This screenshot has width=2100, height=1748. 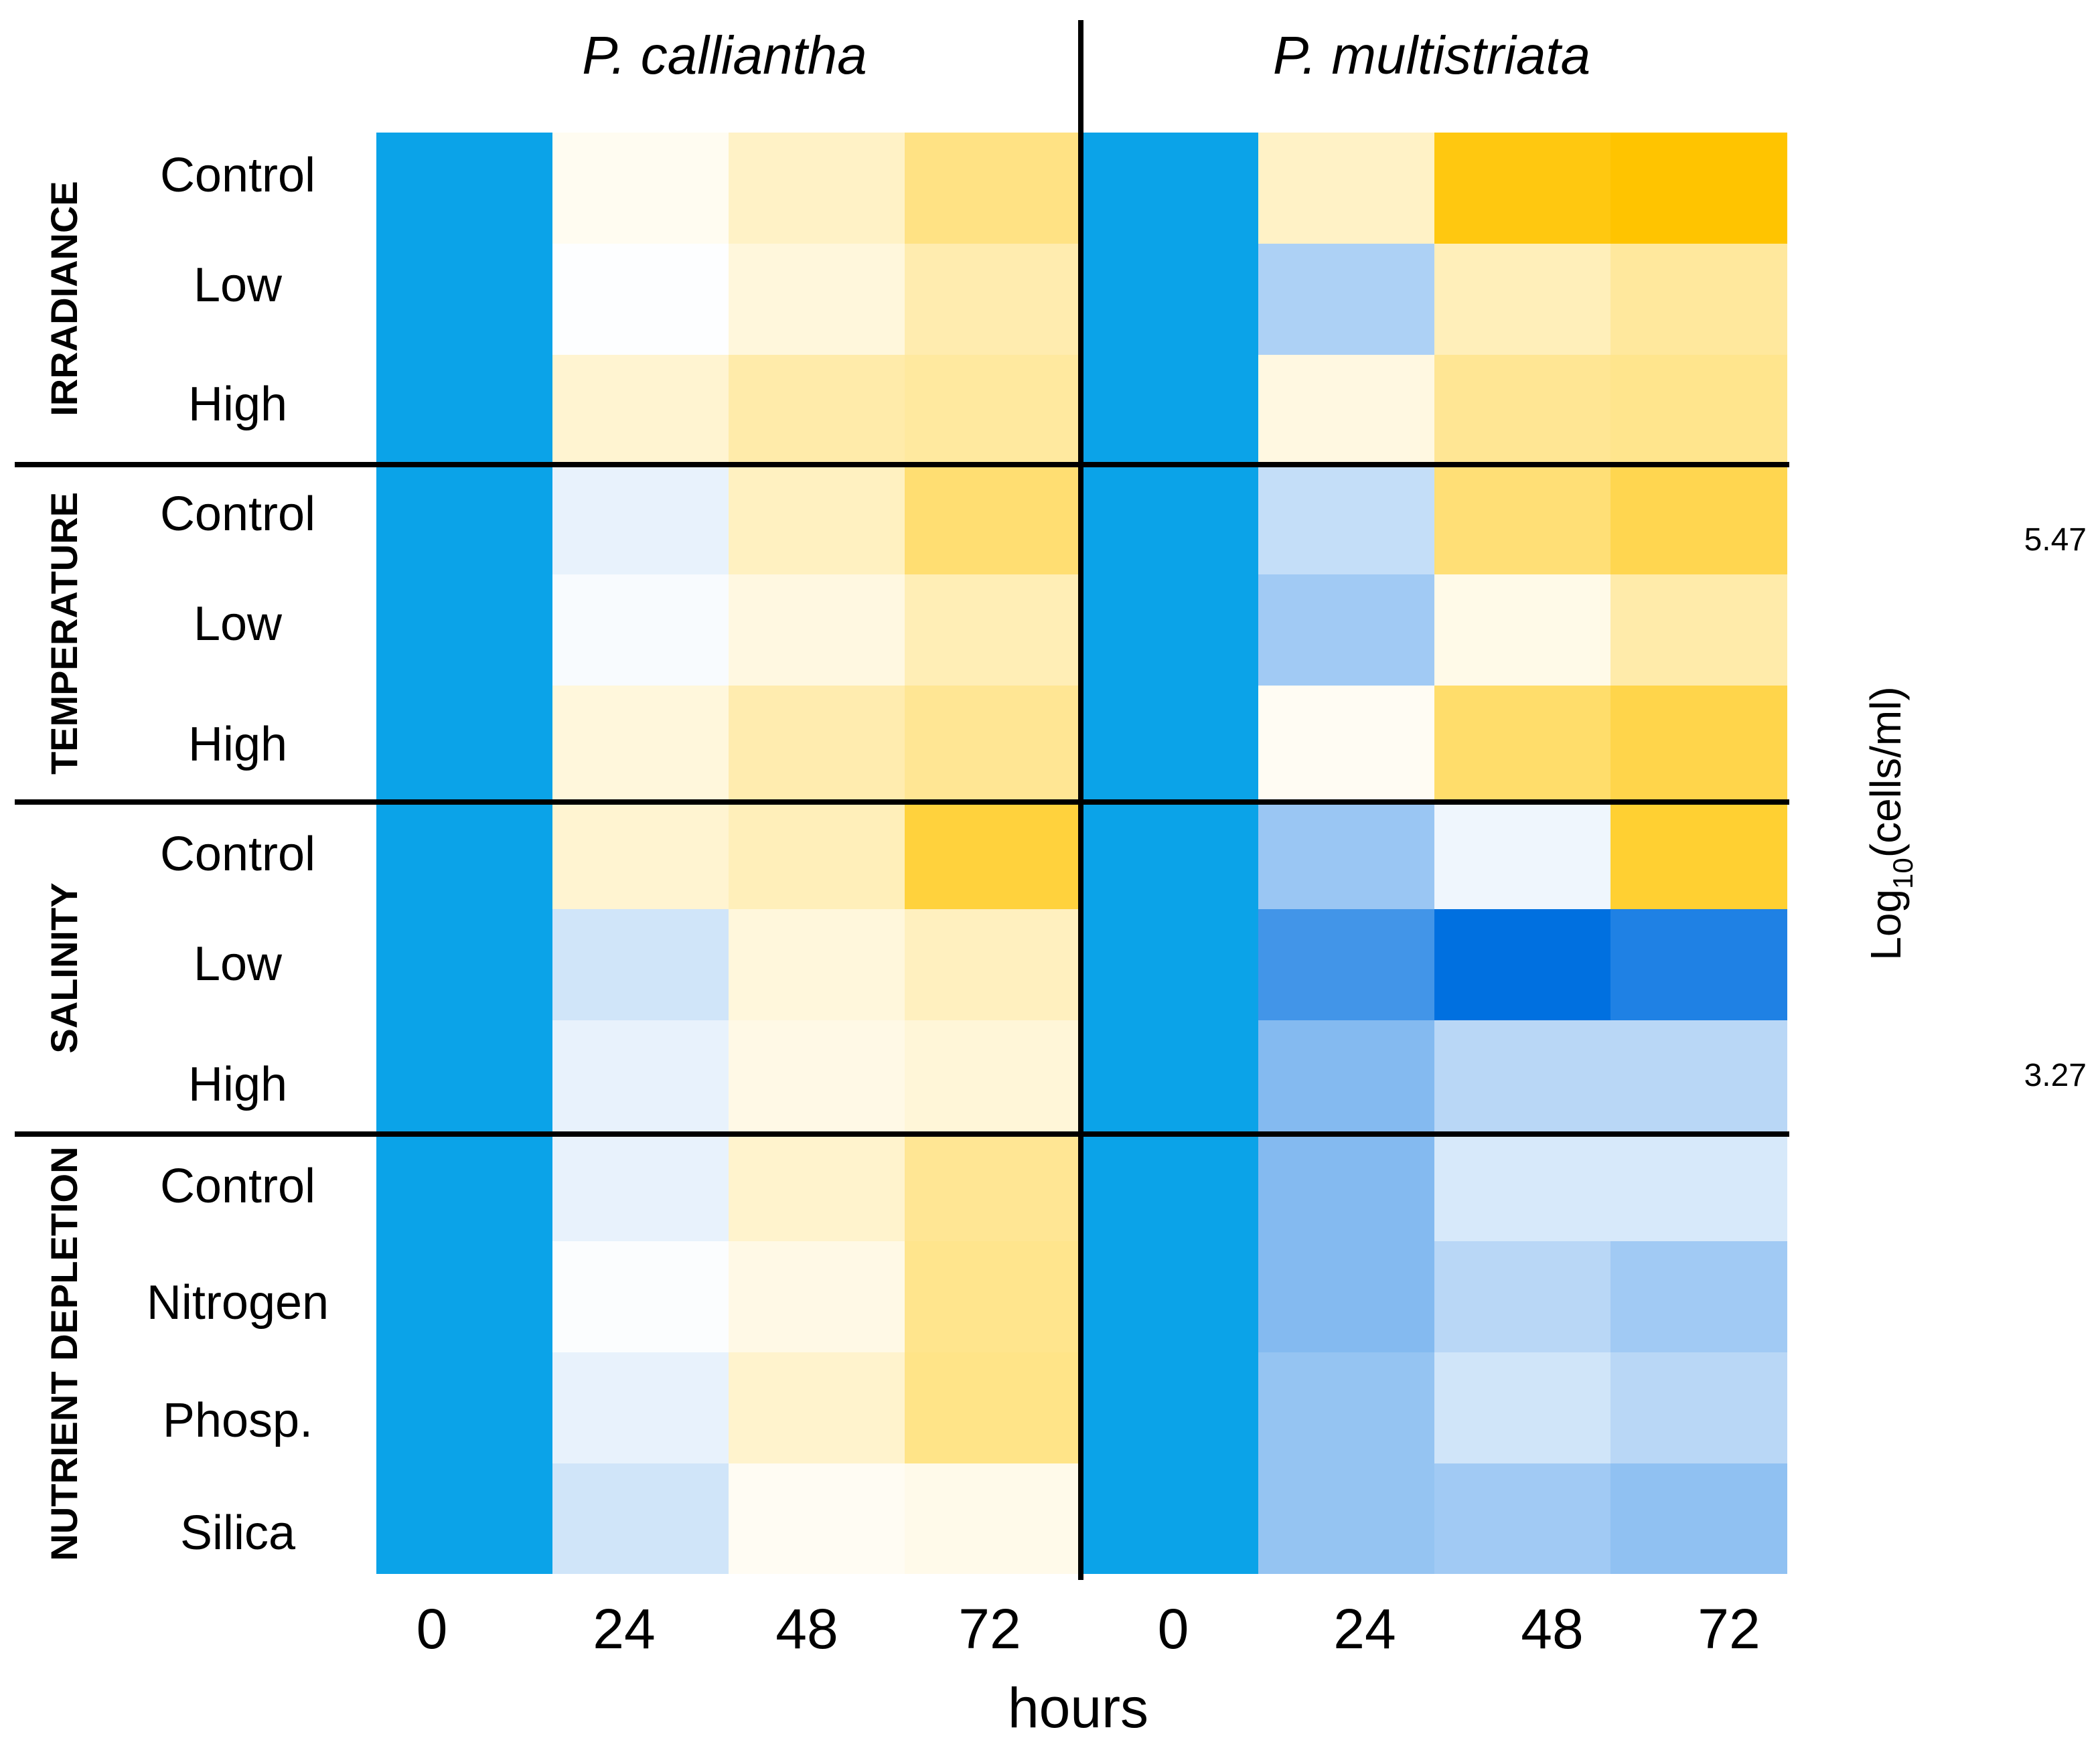 What do you see at coordinates (432, 1629) in the screenshot?
I see `x-tick-label: 0` at bounding box center [432, 1629].